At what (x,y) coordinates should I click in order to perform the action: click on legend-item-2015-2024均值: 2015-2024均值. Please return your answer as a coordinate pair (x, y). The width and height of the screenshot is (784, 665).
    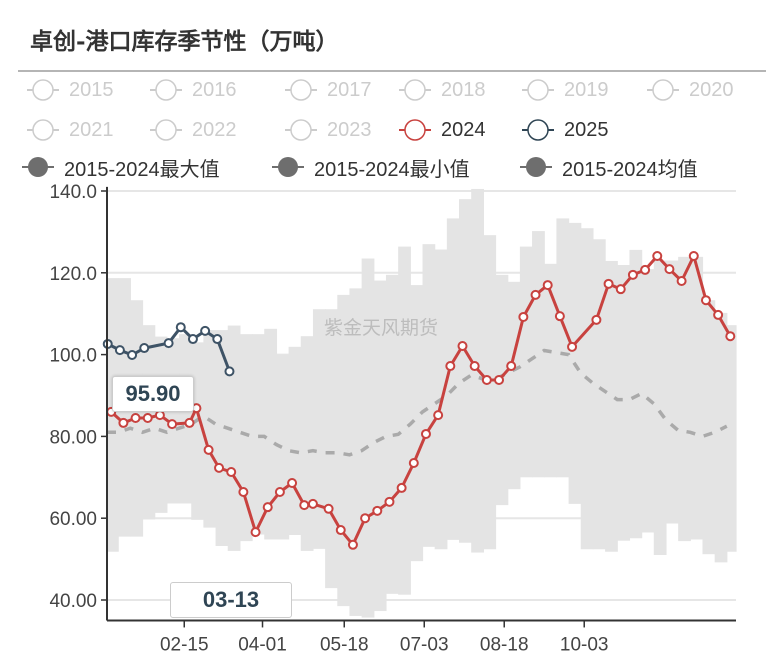
    Looking at the image, I should click on (608, 168).